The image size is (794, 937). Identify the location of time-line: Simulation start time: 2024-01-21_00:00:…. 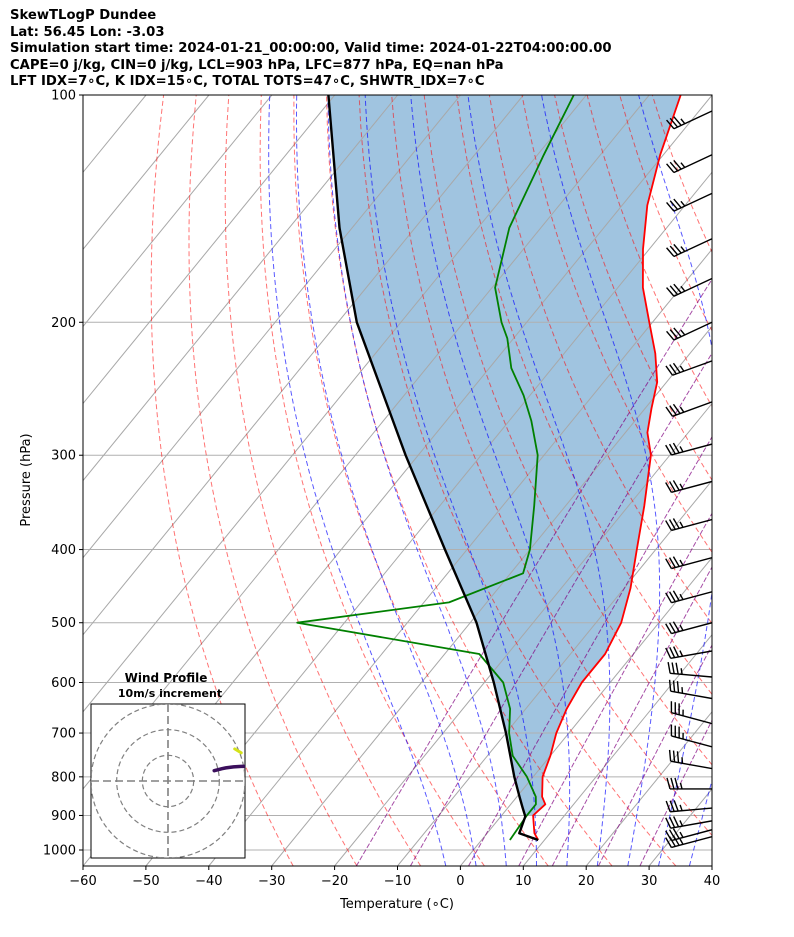
(311, 49).